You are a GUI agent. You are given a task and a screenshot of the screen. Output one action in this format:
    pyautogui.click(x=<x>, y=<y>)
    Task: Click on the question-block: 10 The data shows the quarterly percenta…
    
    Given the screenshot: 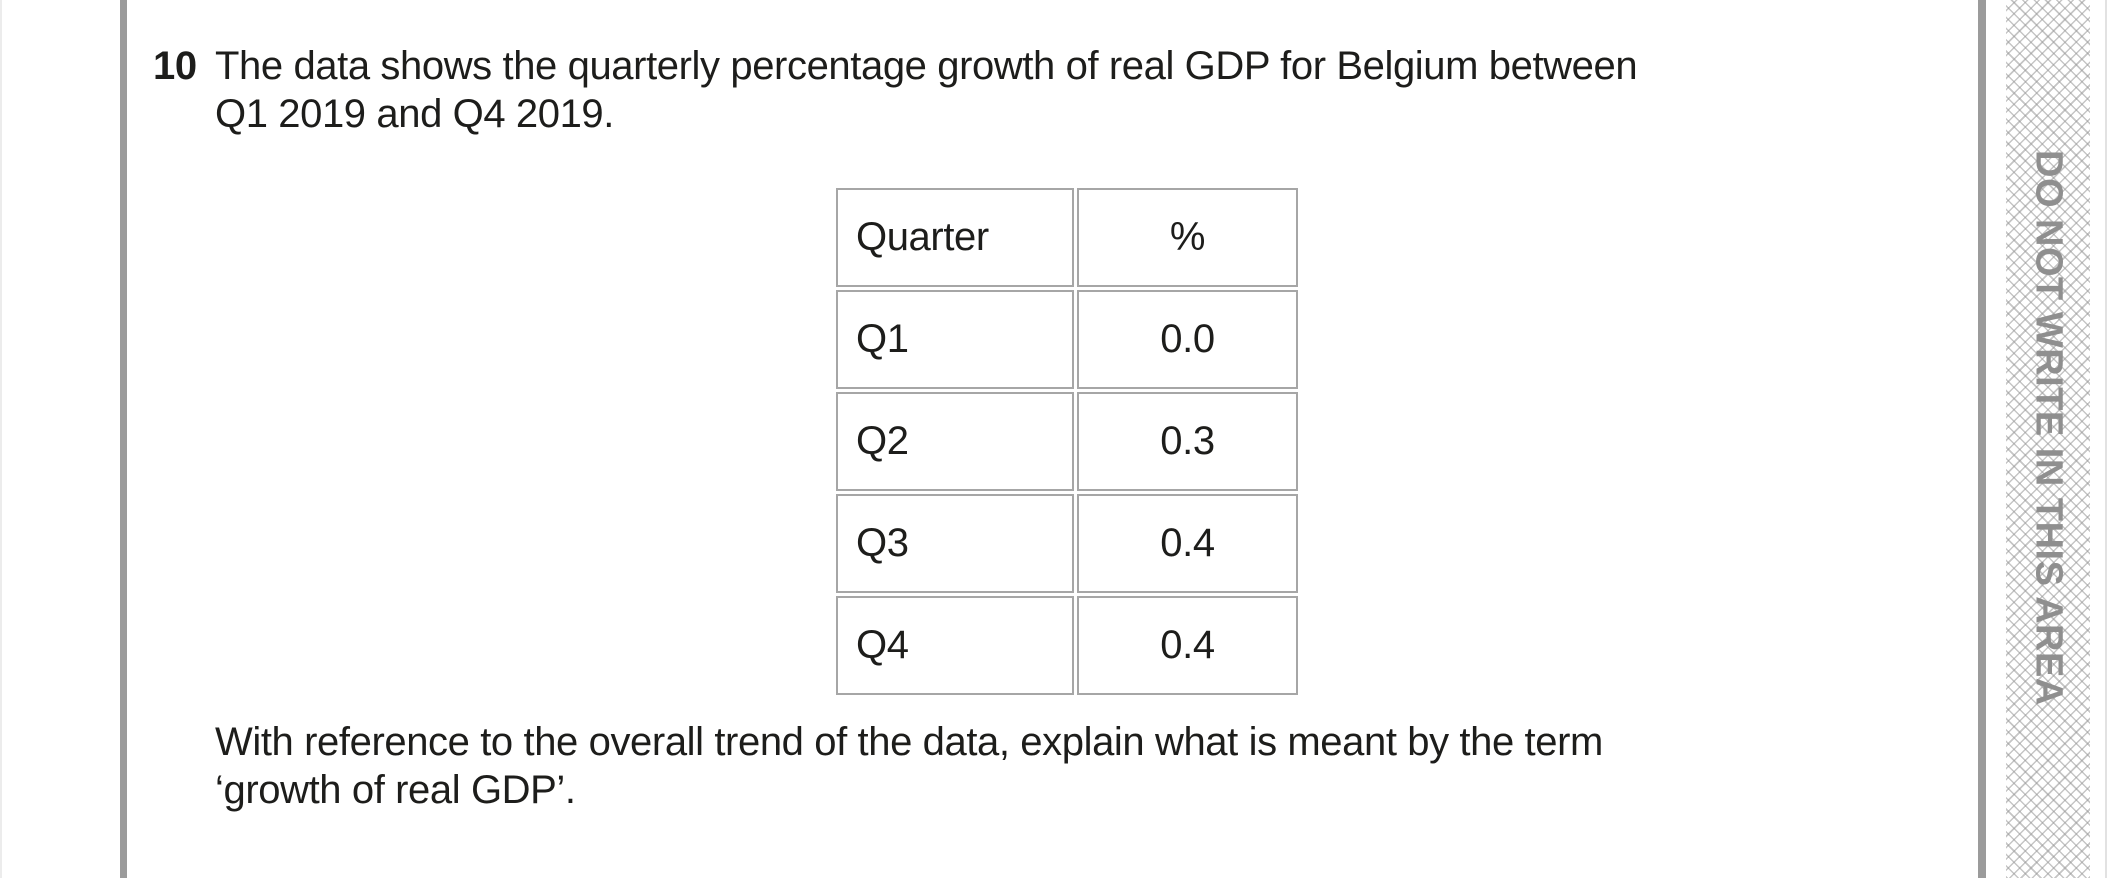 What is the action you would take?
    pyautogui.click(x=895, y=90)
    